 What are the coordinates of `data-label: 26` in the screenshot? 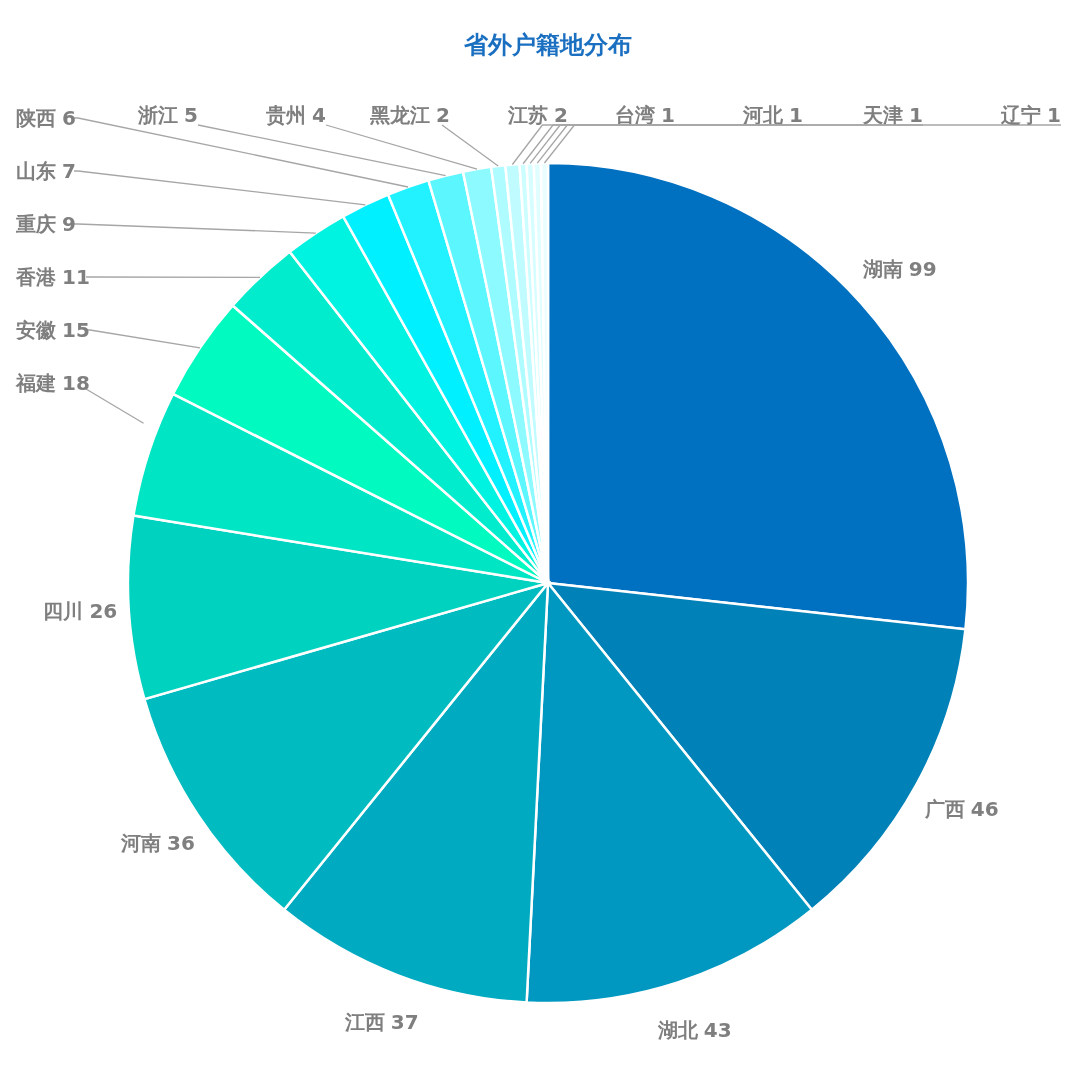 It's located at (103, 610).